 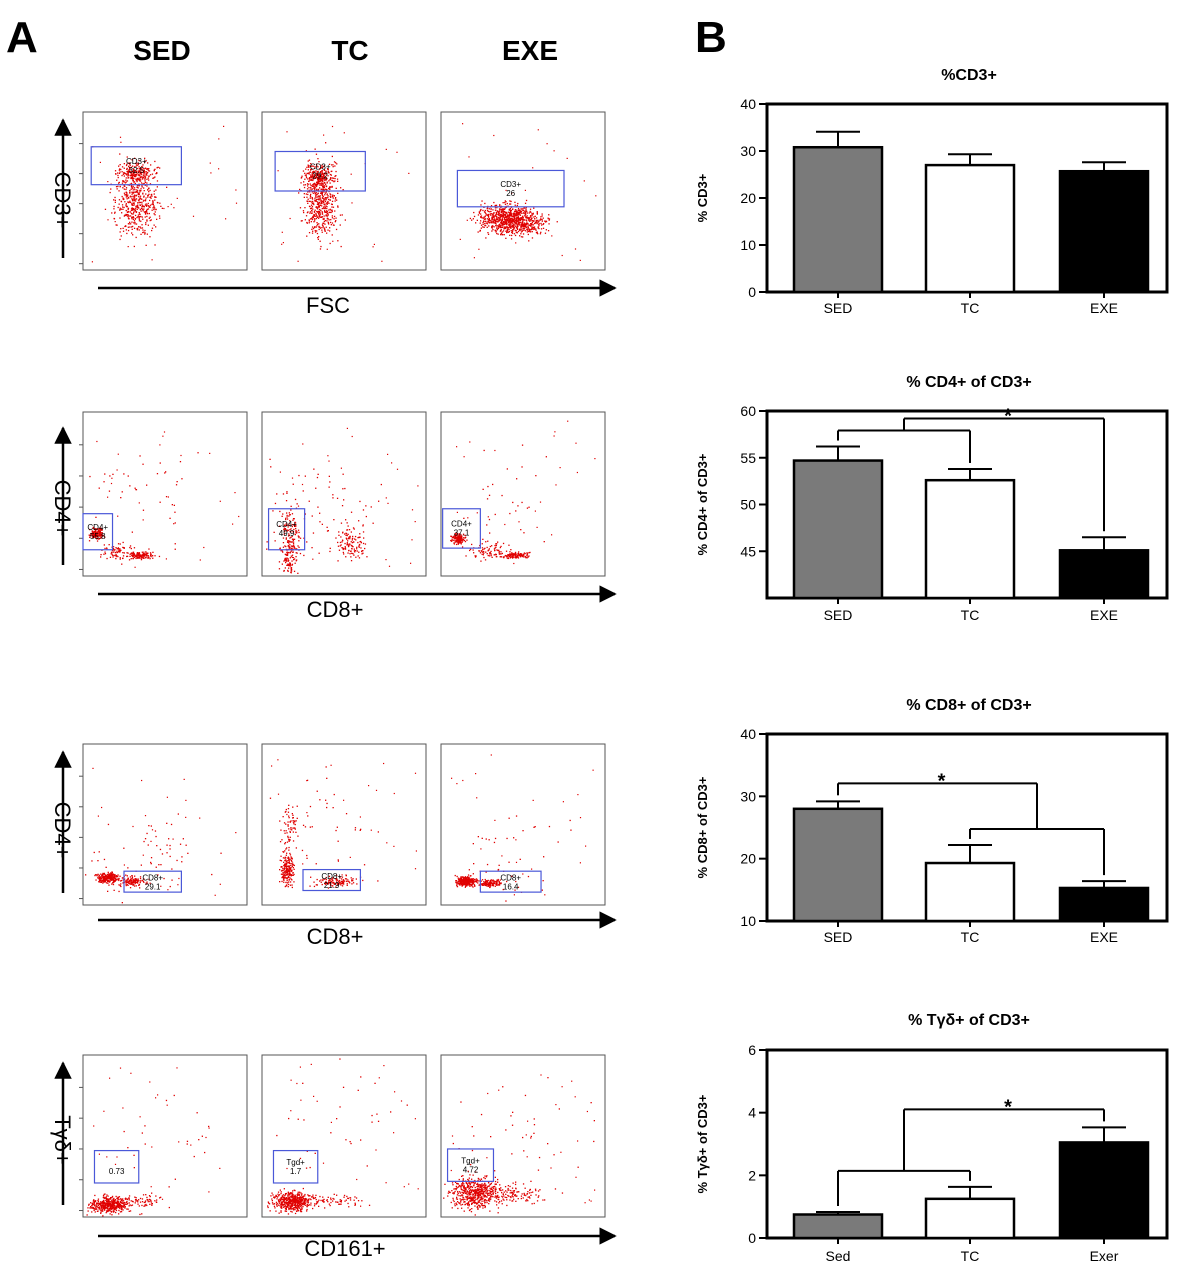 What do you see at coordinates (702, 1143) in the screenshot?
I see `y-axis-label: % Tγδ+ of CD3+` at bounding box center [702, 1143].